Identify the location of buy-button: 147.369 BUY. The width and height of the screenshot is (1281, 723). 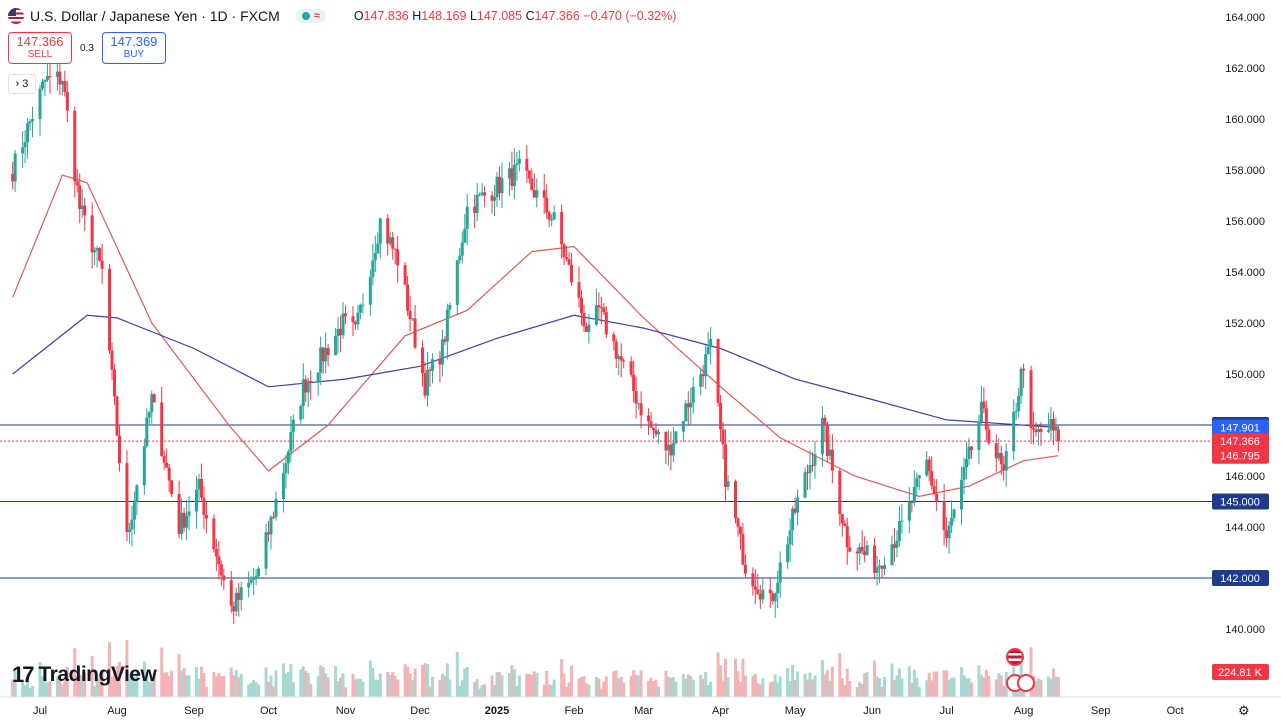
(133, 48).